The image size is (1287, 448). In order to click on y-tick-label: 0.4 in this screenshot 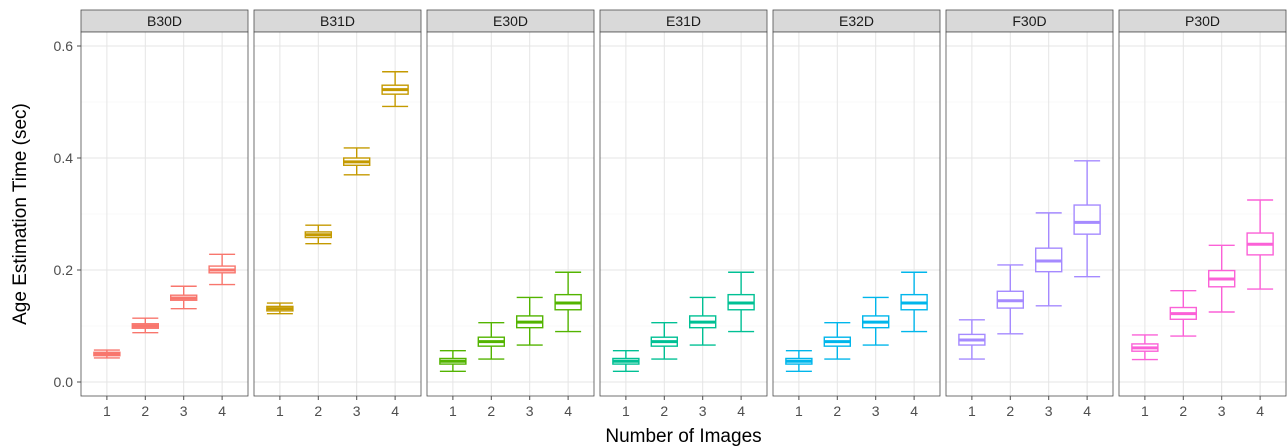, I will do `click(64, 158)`.